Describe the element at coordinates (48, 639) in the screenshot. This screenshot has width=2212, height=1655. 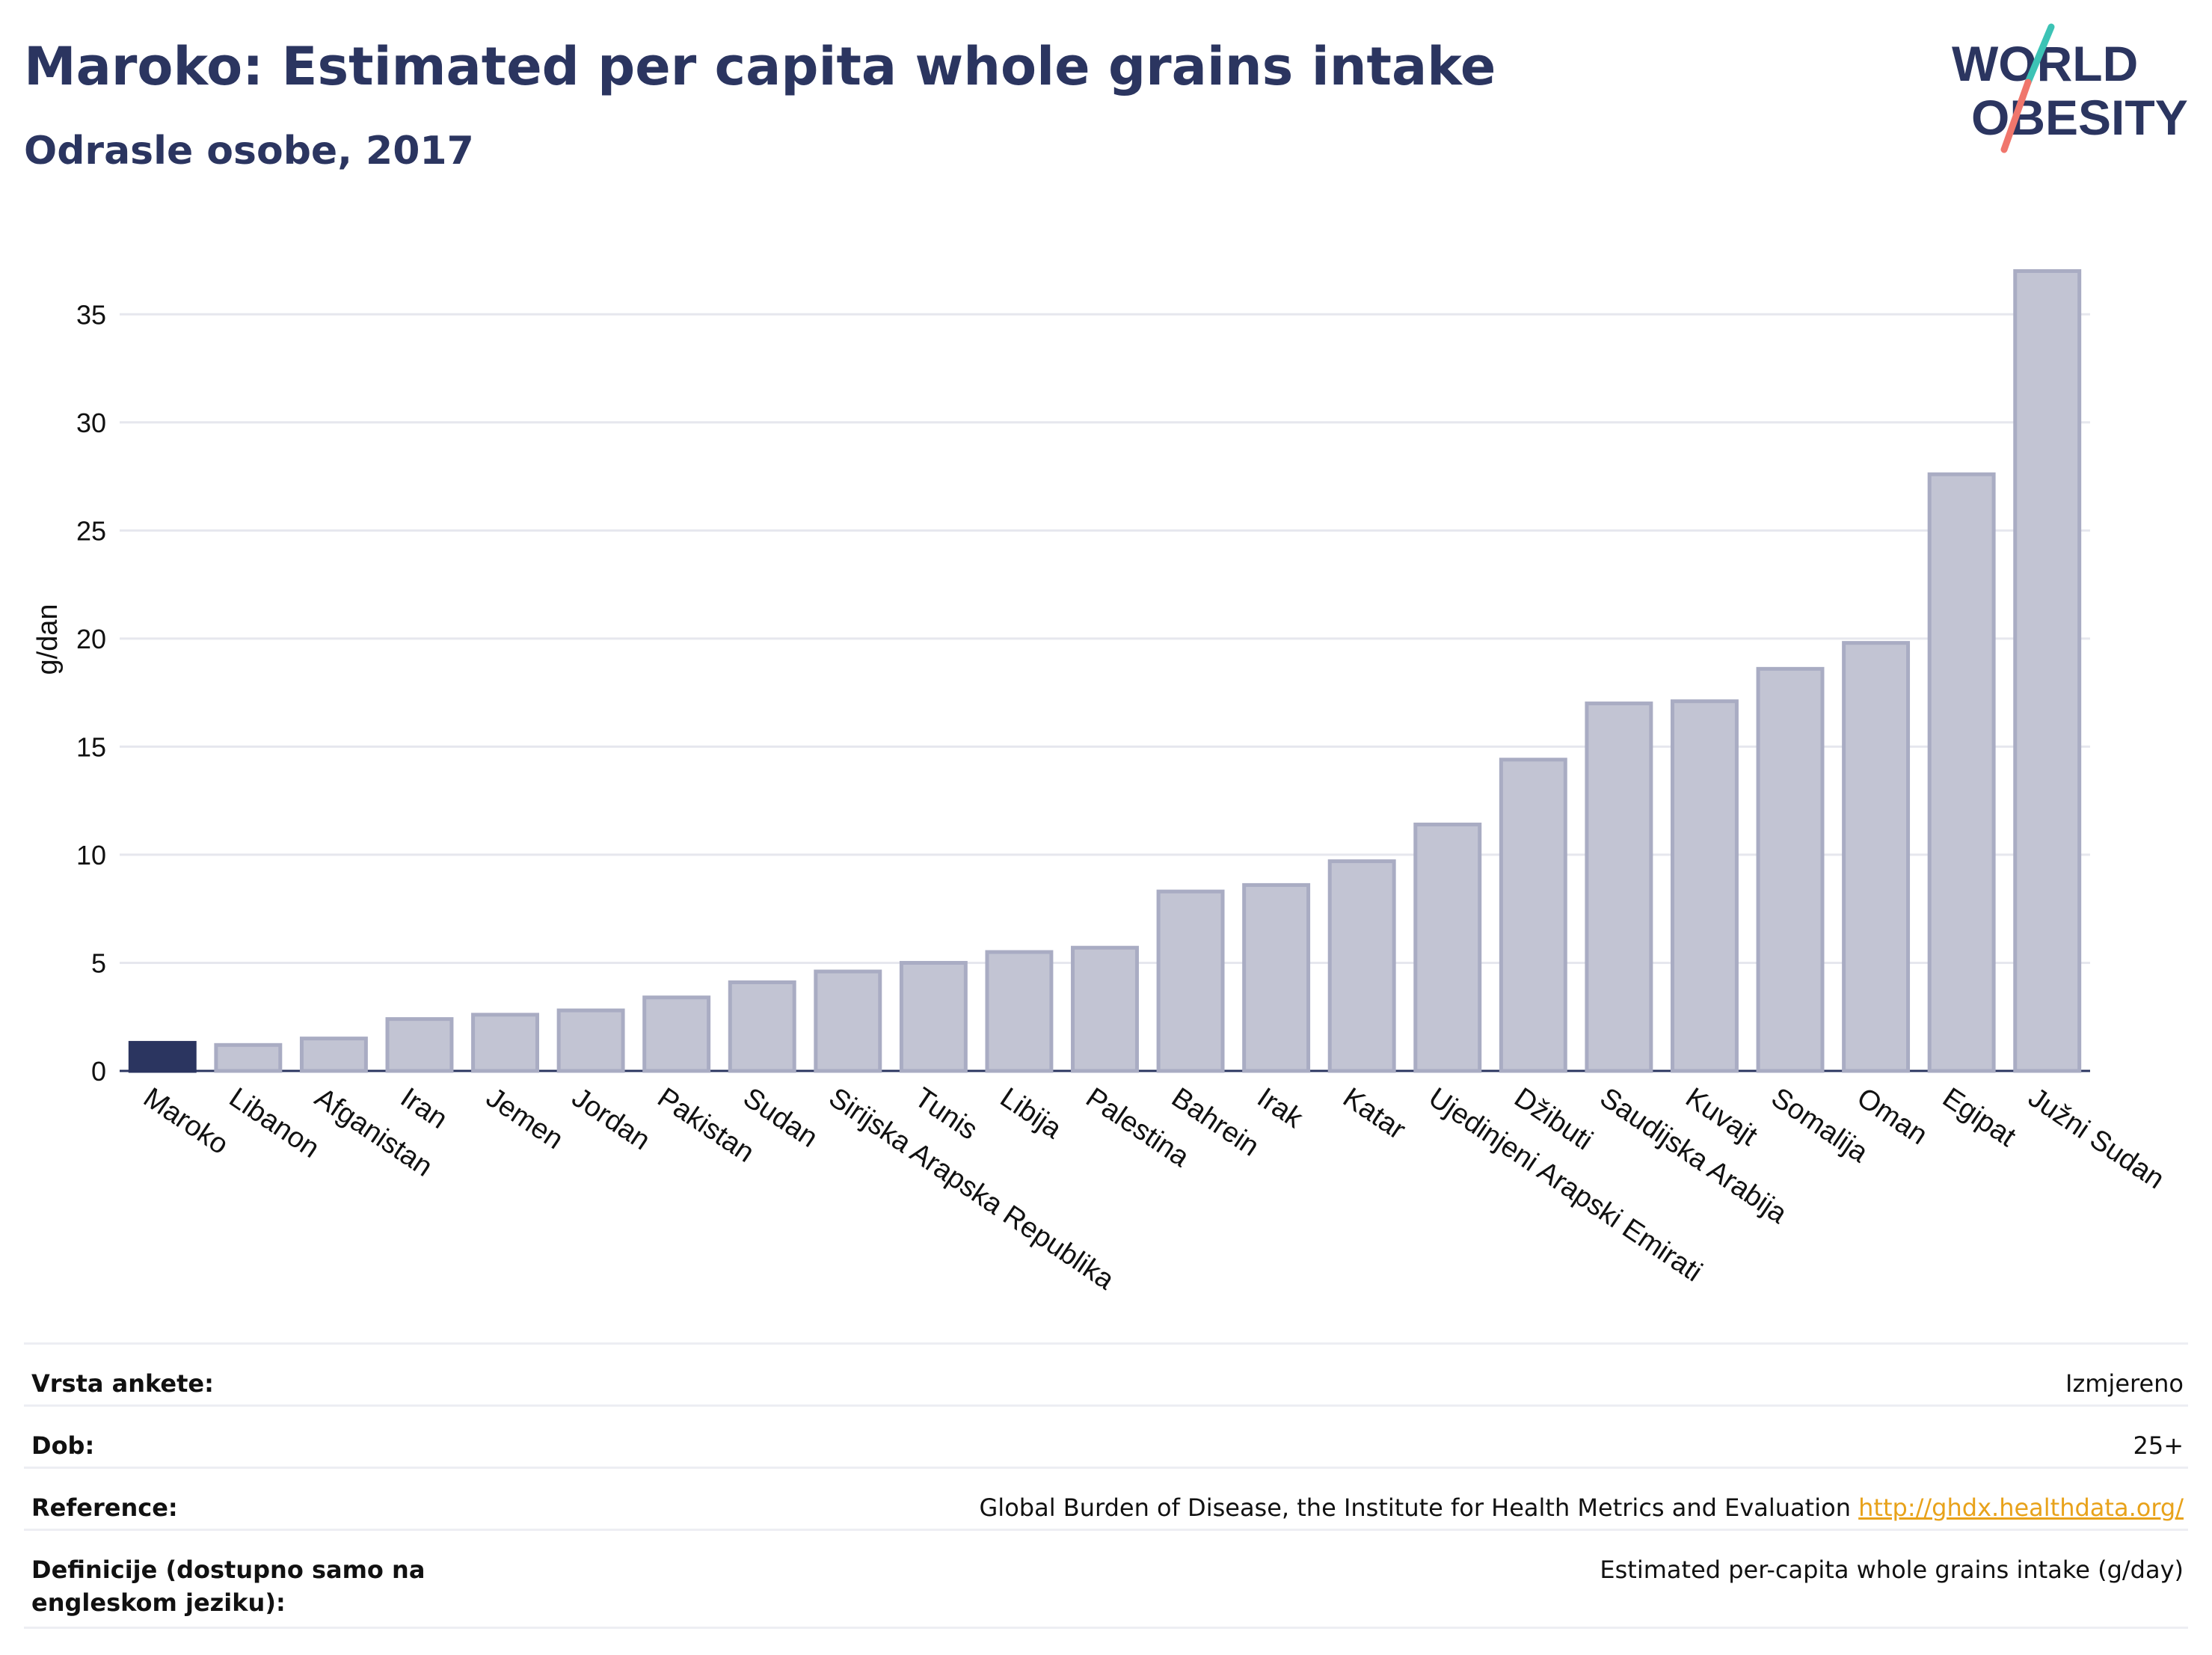
I see `y-axis-label: g/dan` at that location.